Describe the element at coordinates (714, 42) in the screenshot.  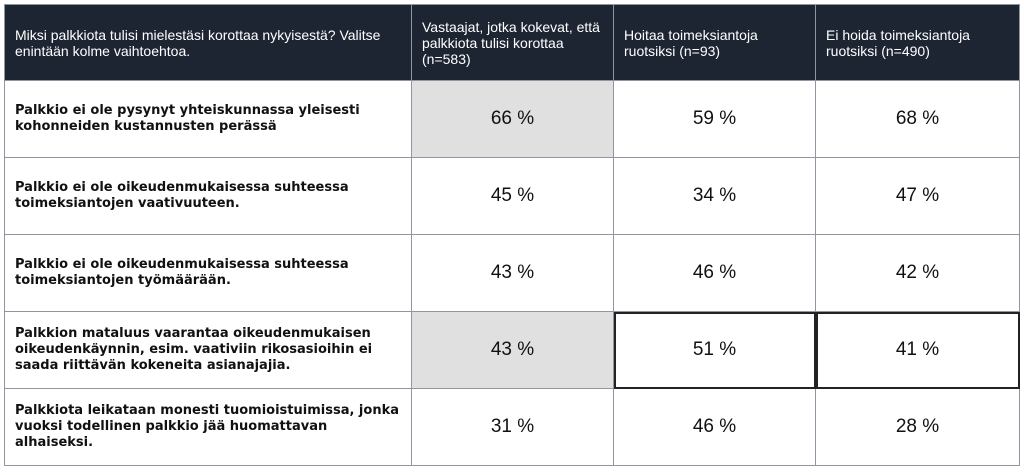
I see `header-swedish: Hoitaa toimeksiantoja ruotsiksi (n=93)` at that location.